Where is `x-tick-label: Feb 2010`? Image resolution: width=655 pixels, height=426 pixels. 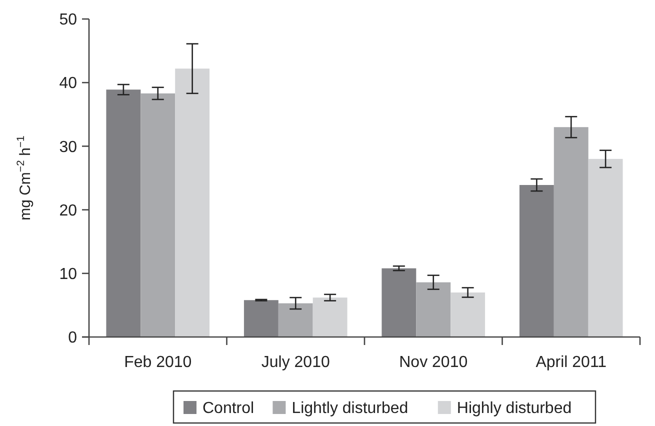
x-tick-label: Feb 2010 is located at coordinates (158, 362).